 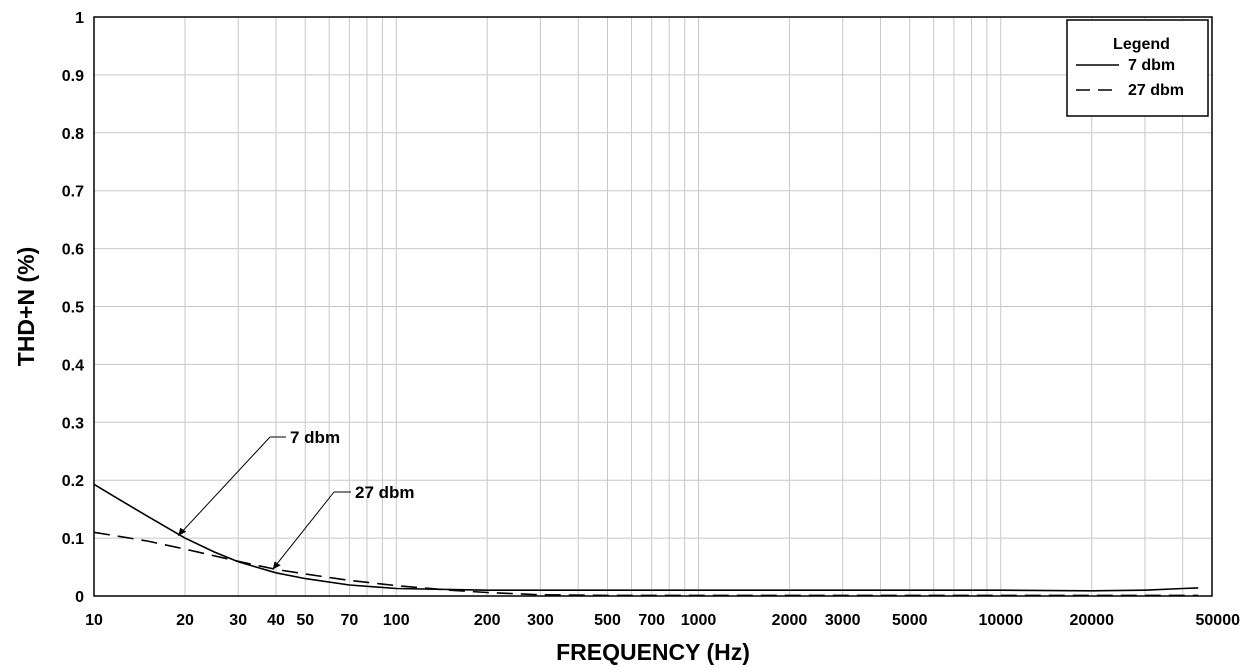 What do you see at coordinates (73, 481) in the screenshot?
I see `y-tick-label: 0.2` at bounding box center [73, 481].